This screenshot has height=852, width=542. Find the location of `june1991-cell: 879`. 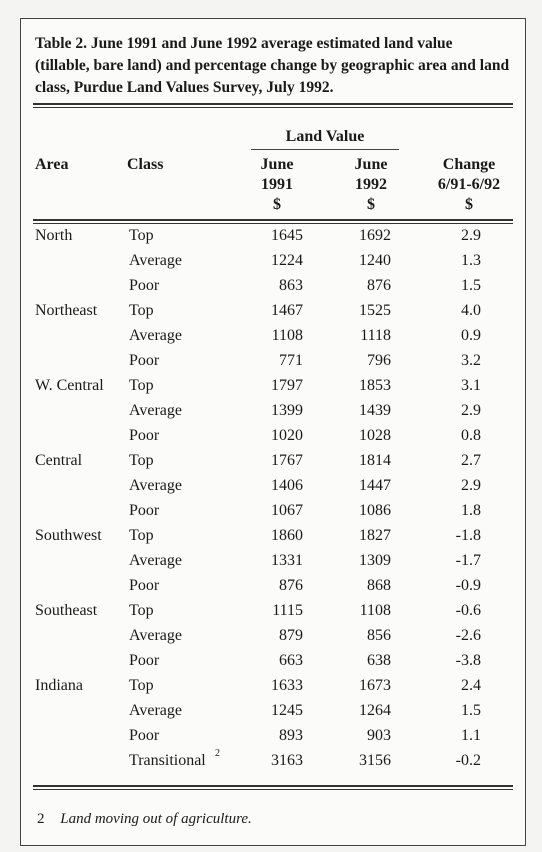

june1991-cell: 879 is located at coordinates (291, 635).